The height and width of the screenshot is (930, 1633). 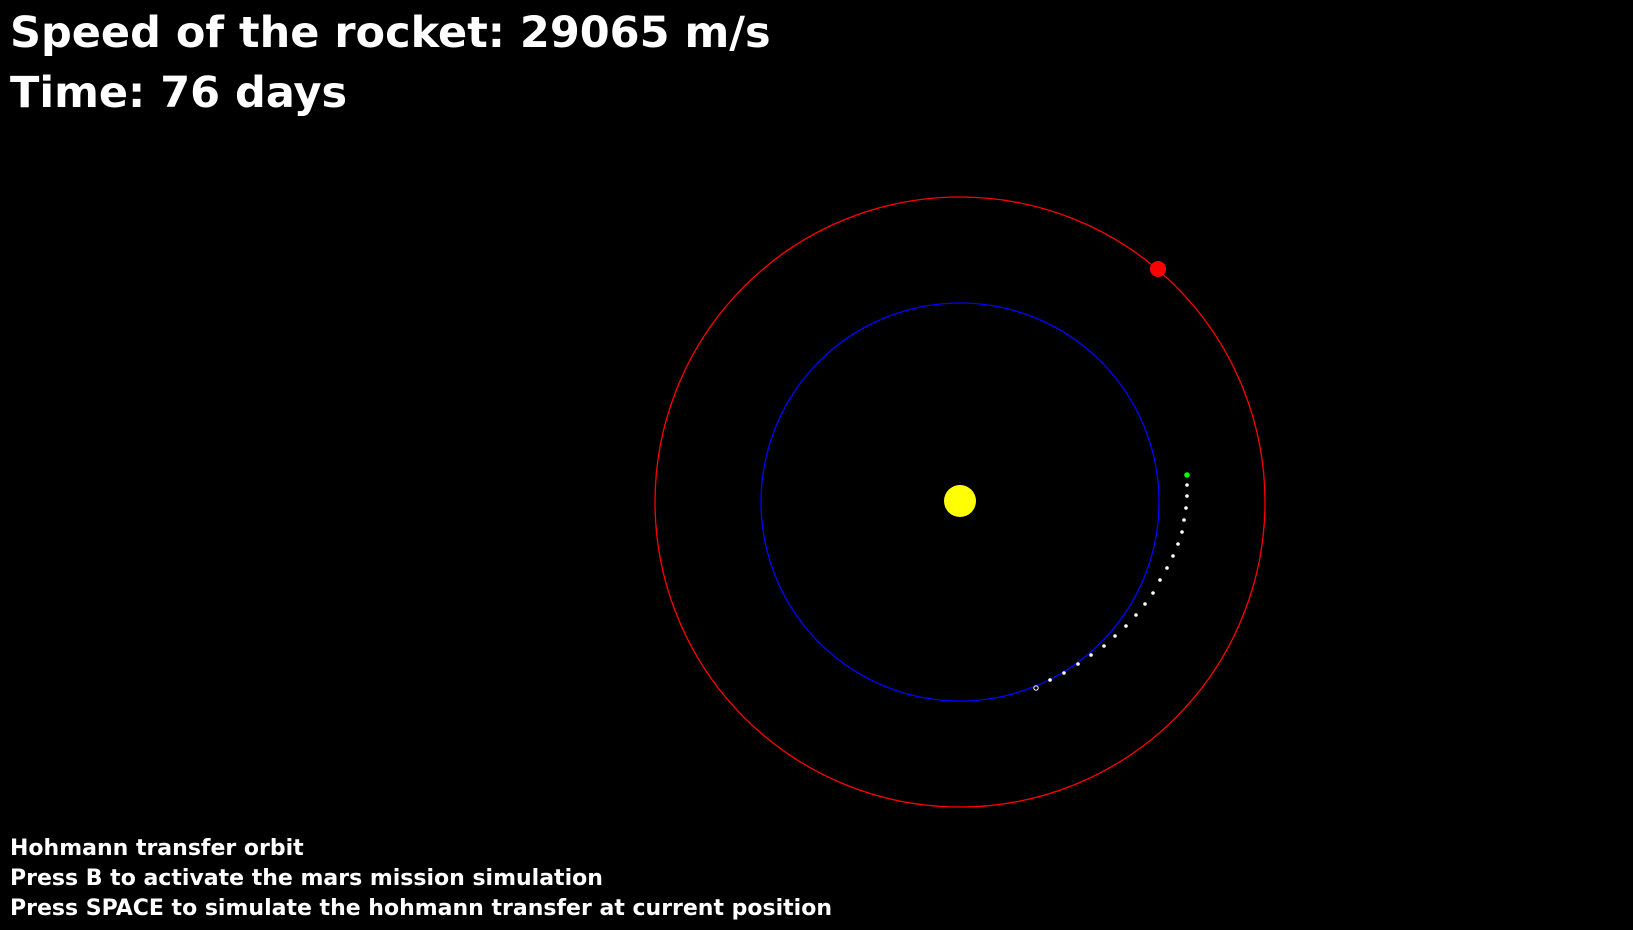 I want to click on mars-planet, so click(x=1158, y=269).